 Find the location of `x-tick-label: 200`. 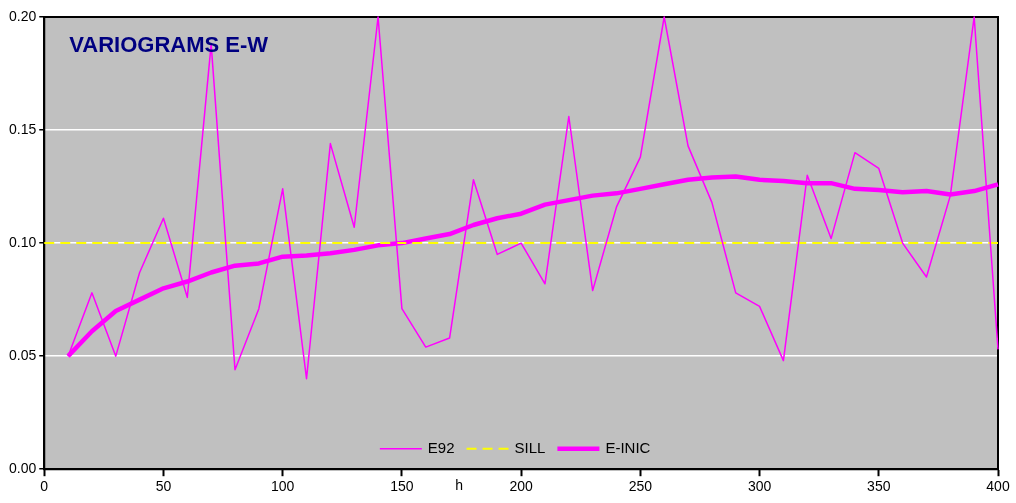

x-tick-label: 200 is located at coordinates (521, 486).